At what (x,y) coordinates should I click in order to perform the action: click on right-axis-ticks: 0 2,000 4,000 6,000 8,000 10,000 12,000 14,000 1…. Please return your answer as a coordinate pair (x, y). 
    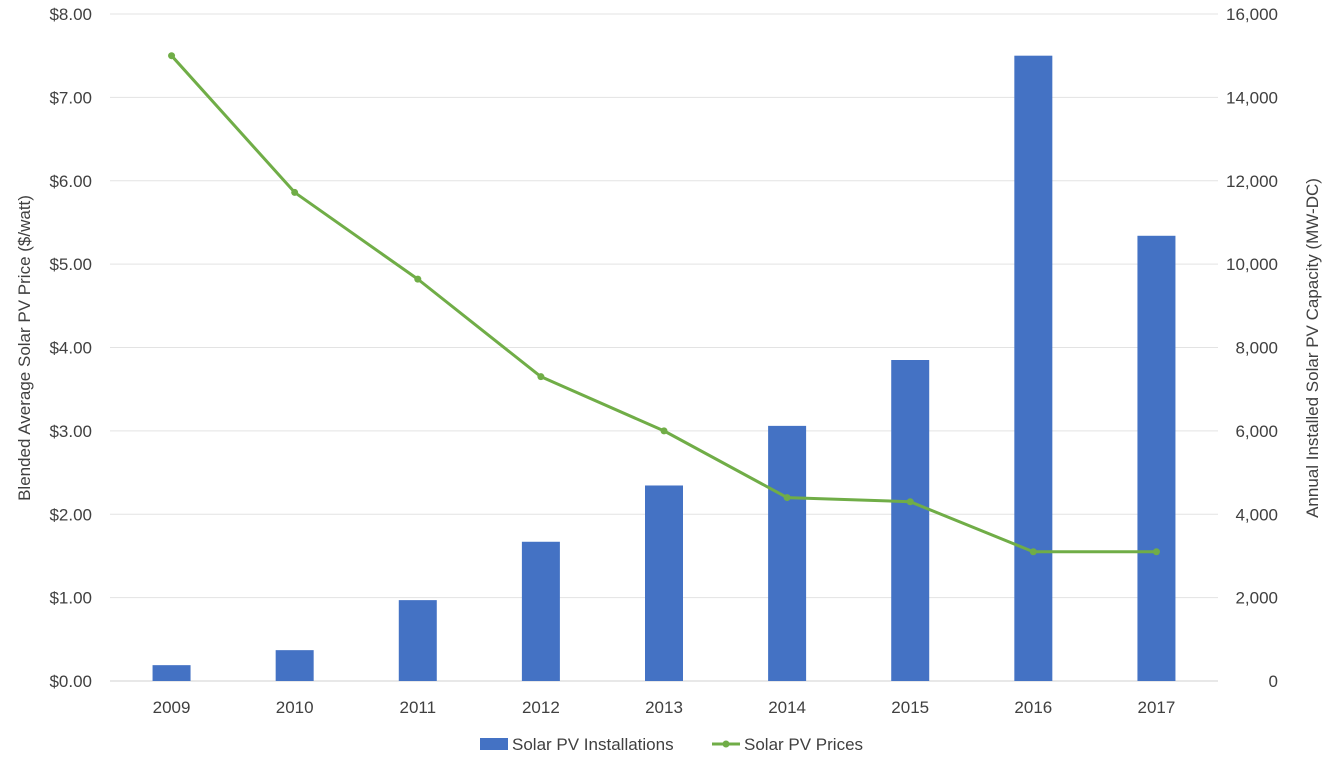
    Looking at the image, I should click on (1252, 348).